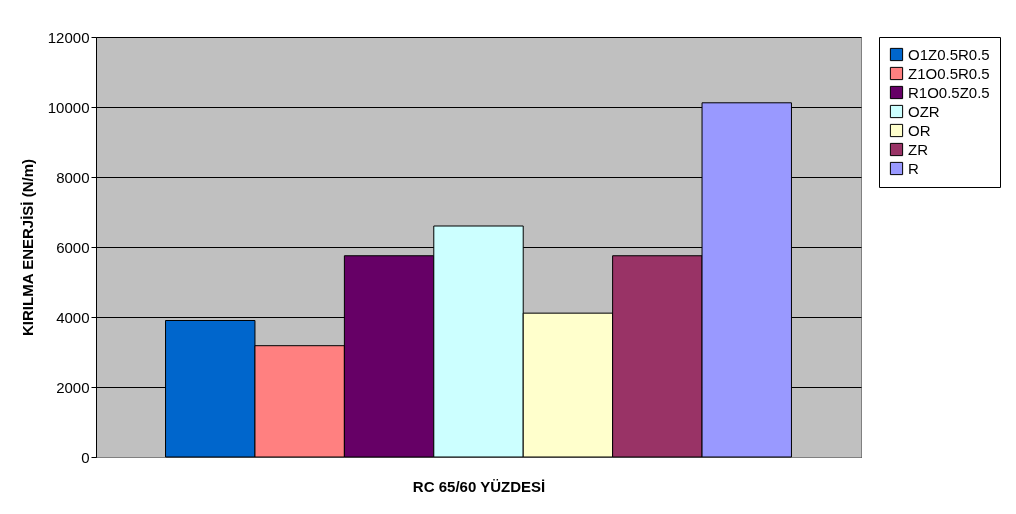 This screenshot has height=514, width=1016. I want to click on legend-label: OR, so click(919, 130).